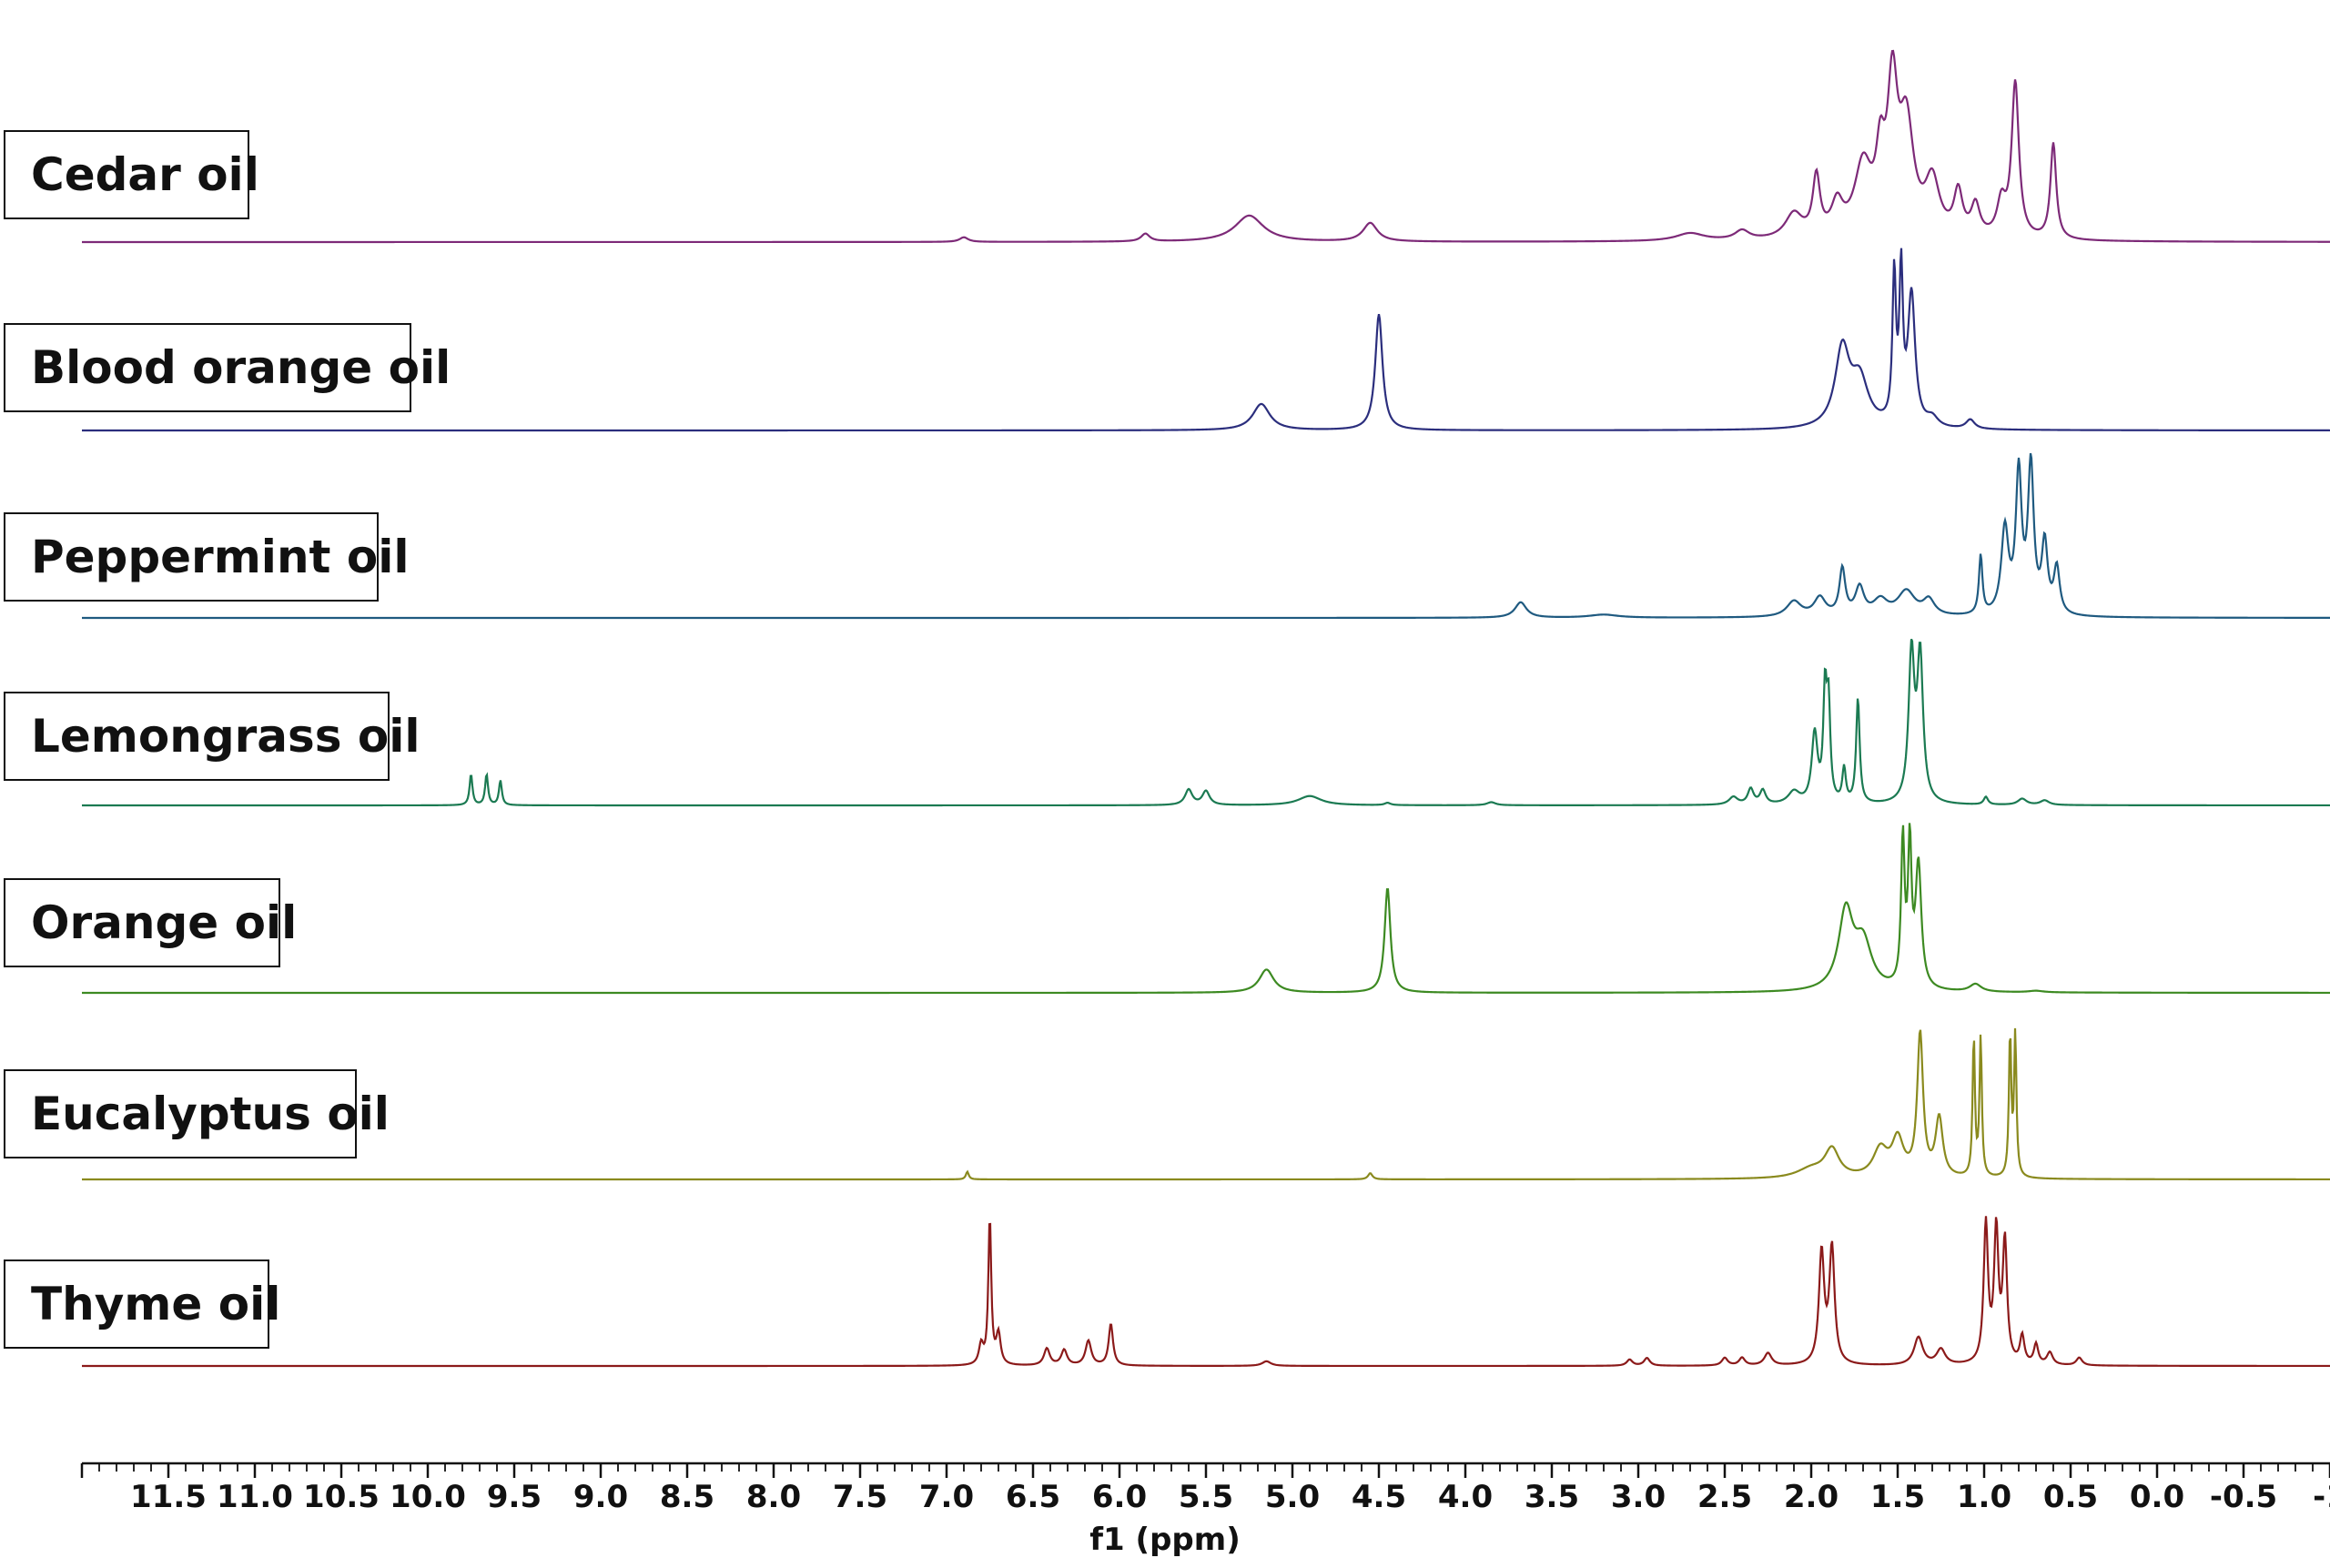 This screenshot has width=2330, height=1568. I want to click on spectrum-trace-eucalyptus-oil, so click(1206, 1104).